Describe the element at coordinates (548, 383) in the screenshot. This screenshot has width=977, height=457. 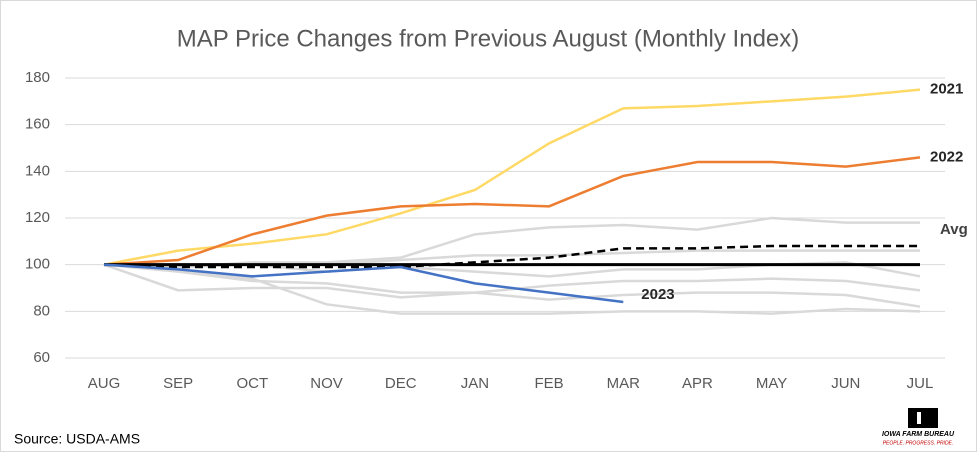
I see `x-tick-label: FEB` at that location.